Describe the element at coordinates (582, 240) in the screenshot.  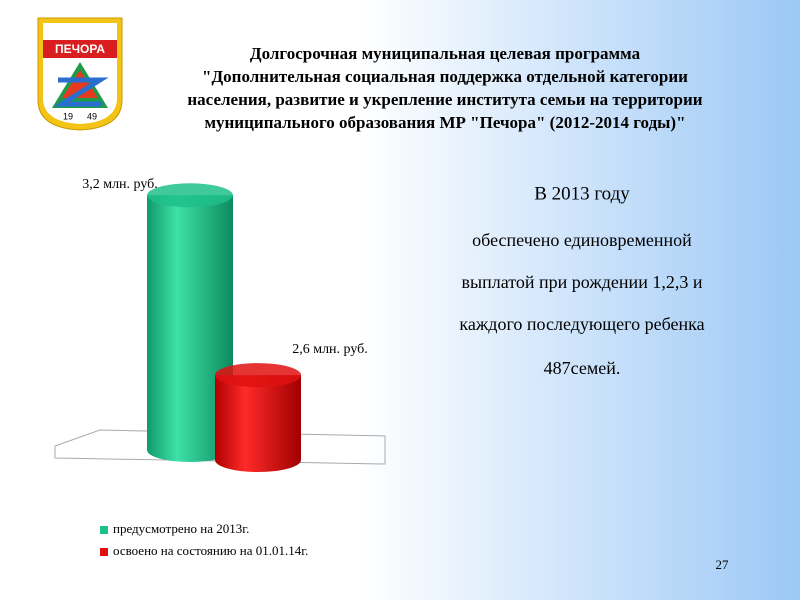
I see `body-text: обеспечено единовременной` at that location.